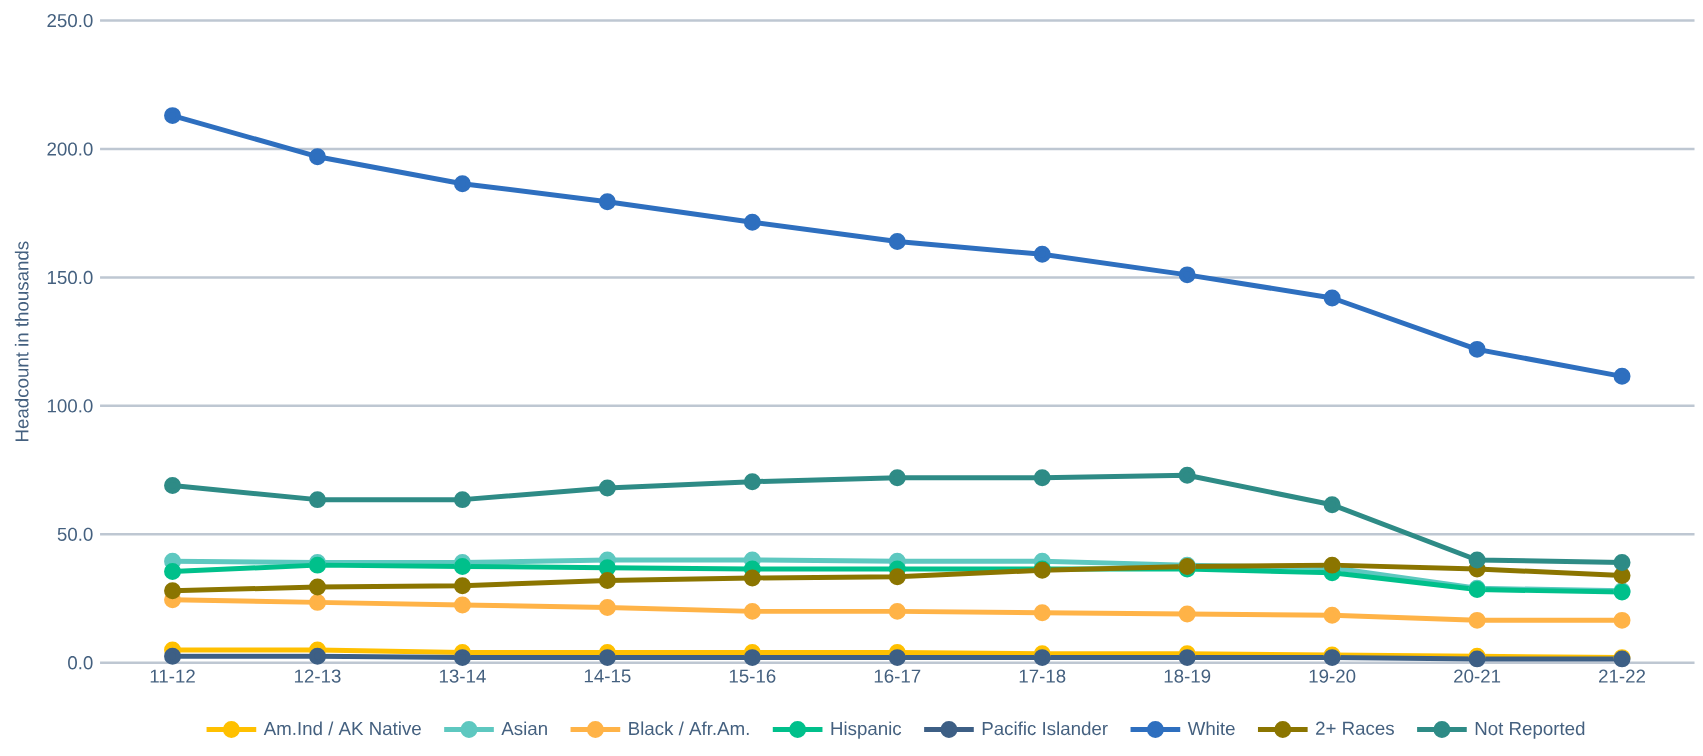  I want to click on x-tick-label: 18-19, so click(1187, 676).